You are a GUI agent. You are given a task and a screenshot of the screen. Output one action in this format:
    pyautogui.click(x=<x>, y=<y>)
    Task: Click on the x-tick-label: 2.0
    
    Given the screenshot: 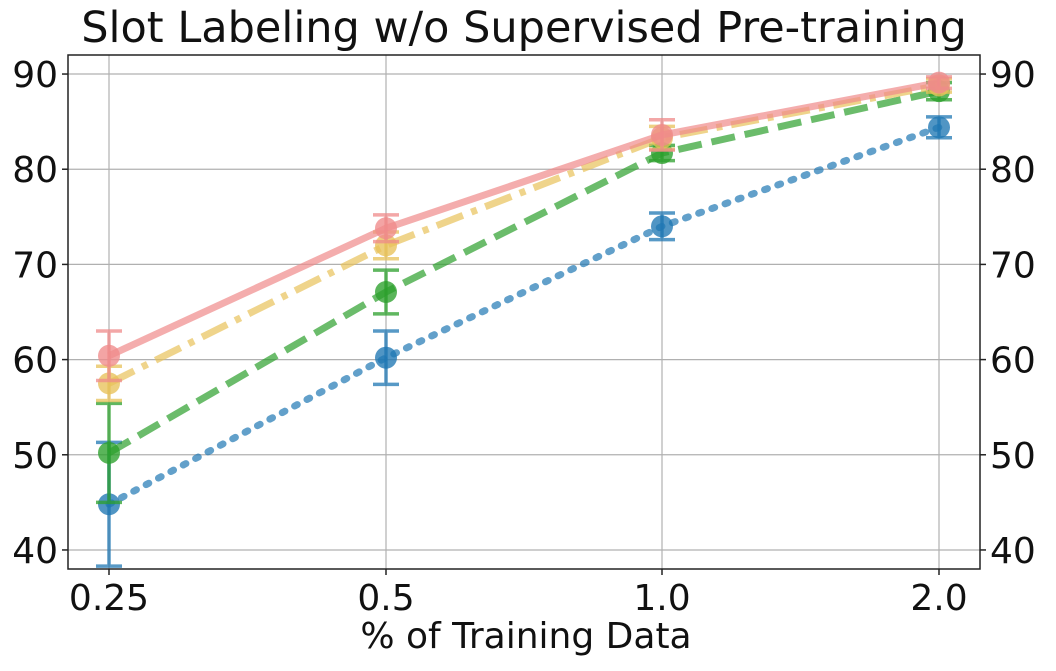 What is the action you would take?
    pyautogui.click(x=938, y=598)
    